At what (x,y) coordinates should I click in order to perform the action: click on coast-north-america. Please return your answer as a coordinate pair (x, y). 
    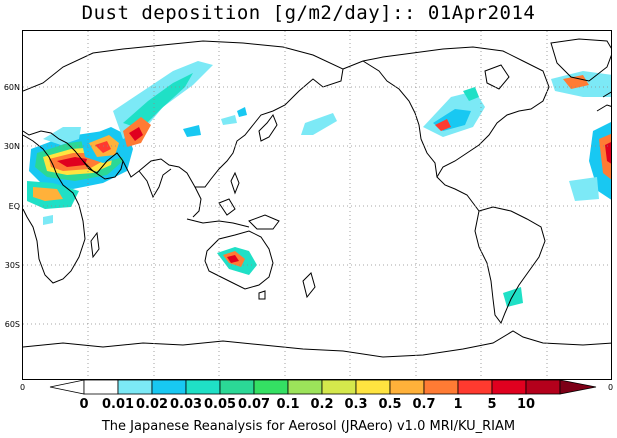
    Looking at the image, I should click on (446, 129).